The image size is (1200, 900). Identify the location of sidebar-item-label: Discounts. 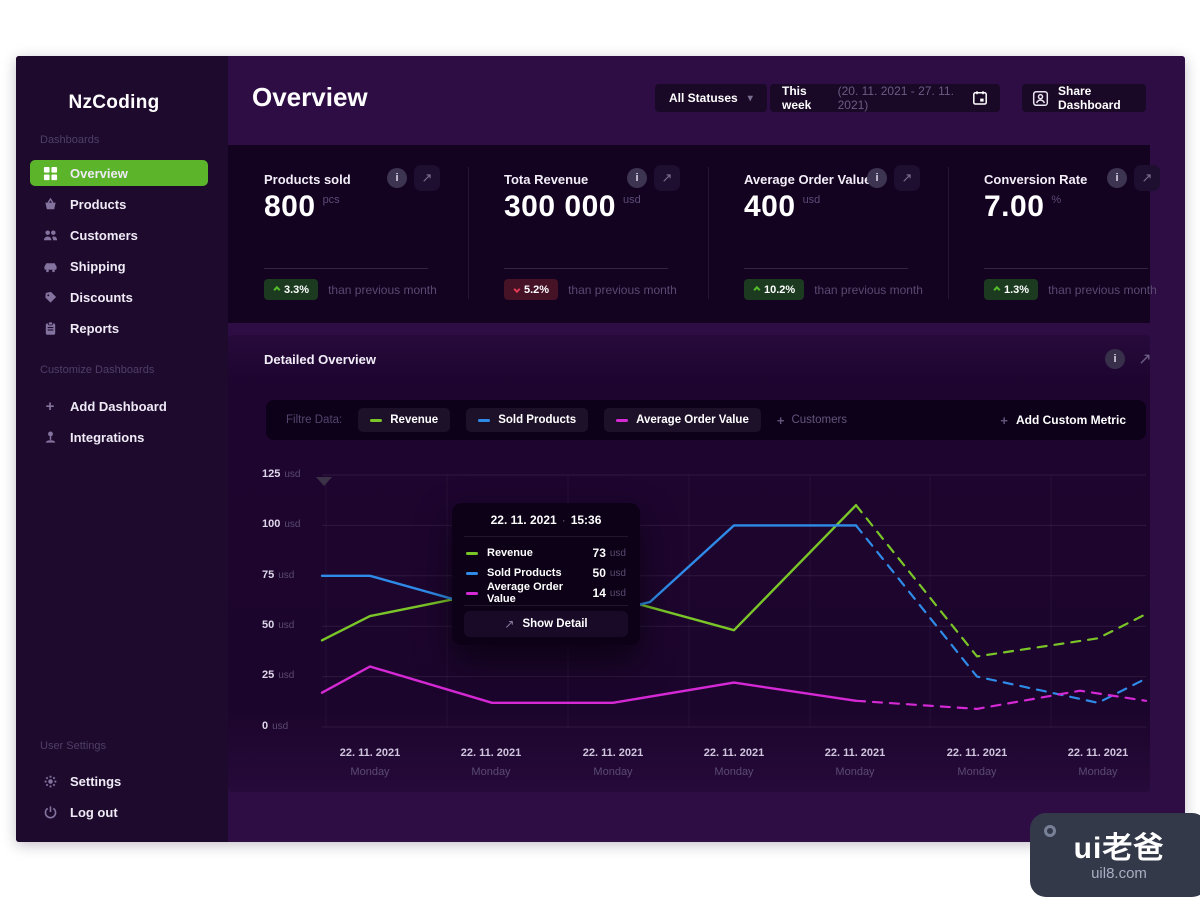
(101, 297).